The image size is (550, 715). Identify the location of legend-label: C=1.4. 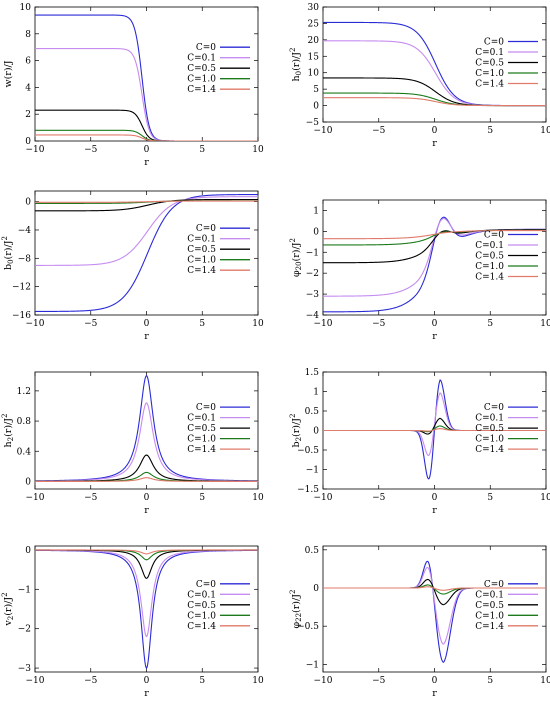
(489, 627).